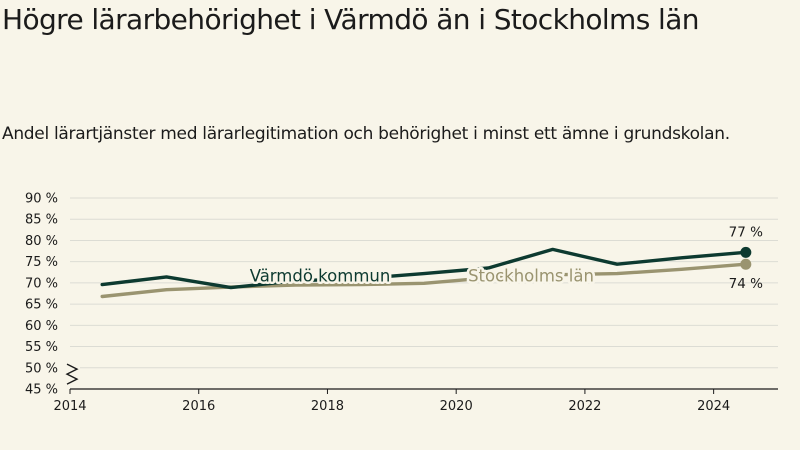  Describe the element at coordinates (415, 388) in the screenshot. I see `x-axis: 2014 2016 2018 2020 2022 2024` at that location.